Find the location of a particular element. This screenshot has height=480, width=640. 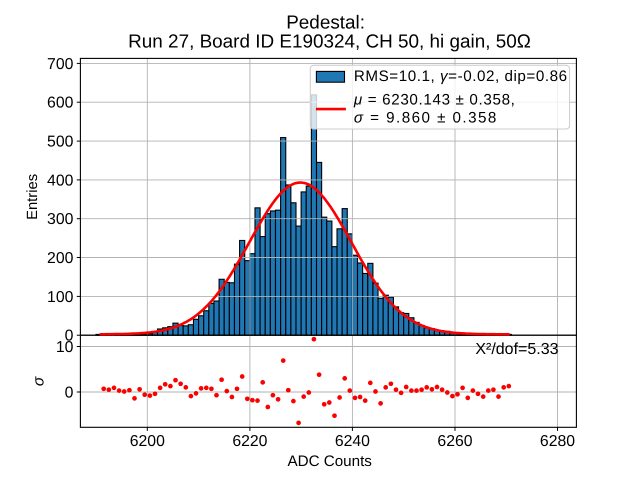

svg-text: 400 is located at coordinates (60, 180).